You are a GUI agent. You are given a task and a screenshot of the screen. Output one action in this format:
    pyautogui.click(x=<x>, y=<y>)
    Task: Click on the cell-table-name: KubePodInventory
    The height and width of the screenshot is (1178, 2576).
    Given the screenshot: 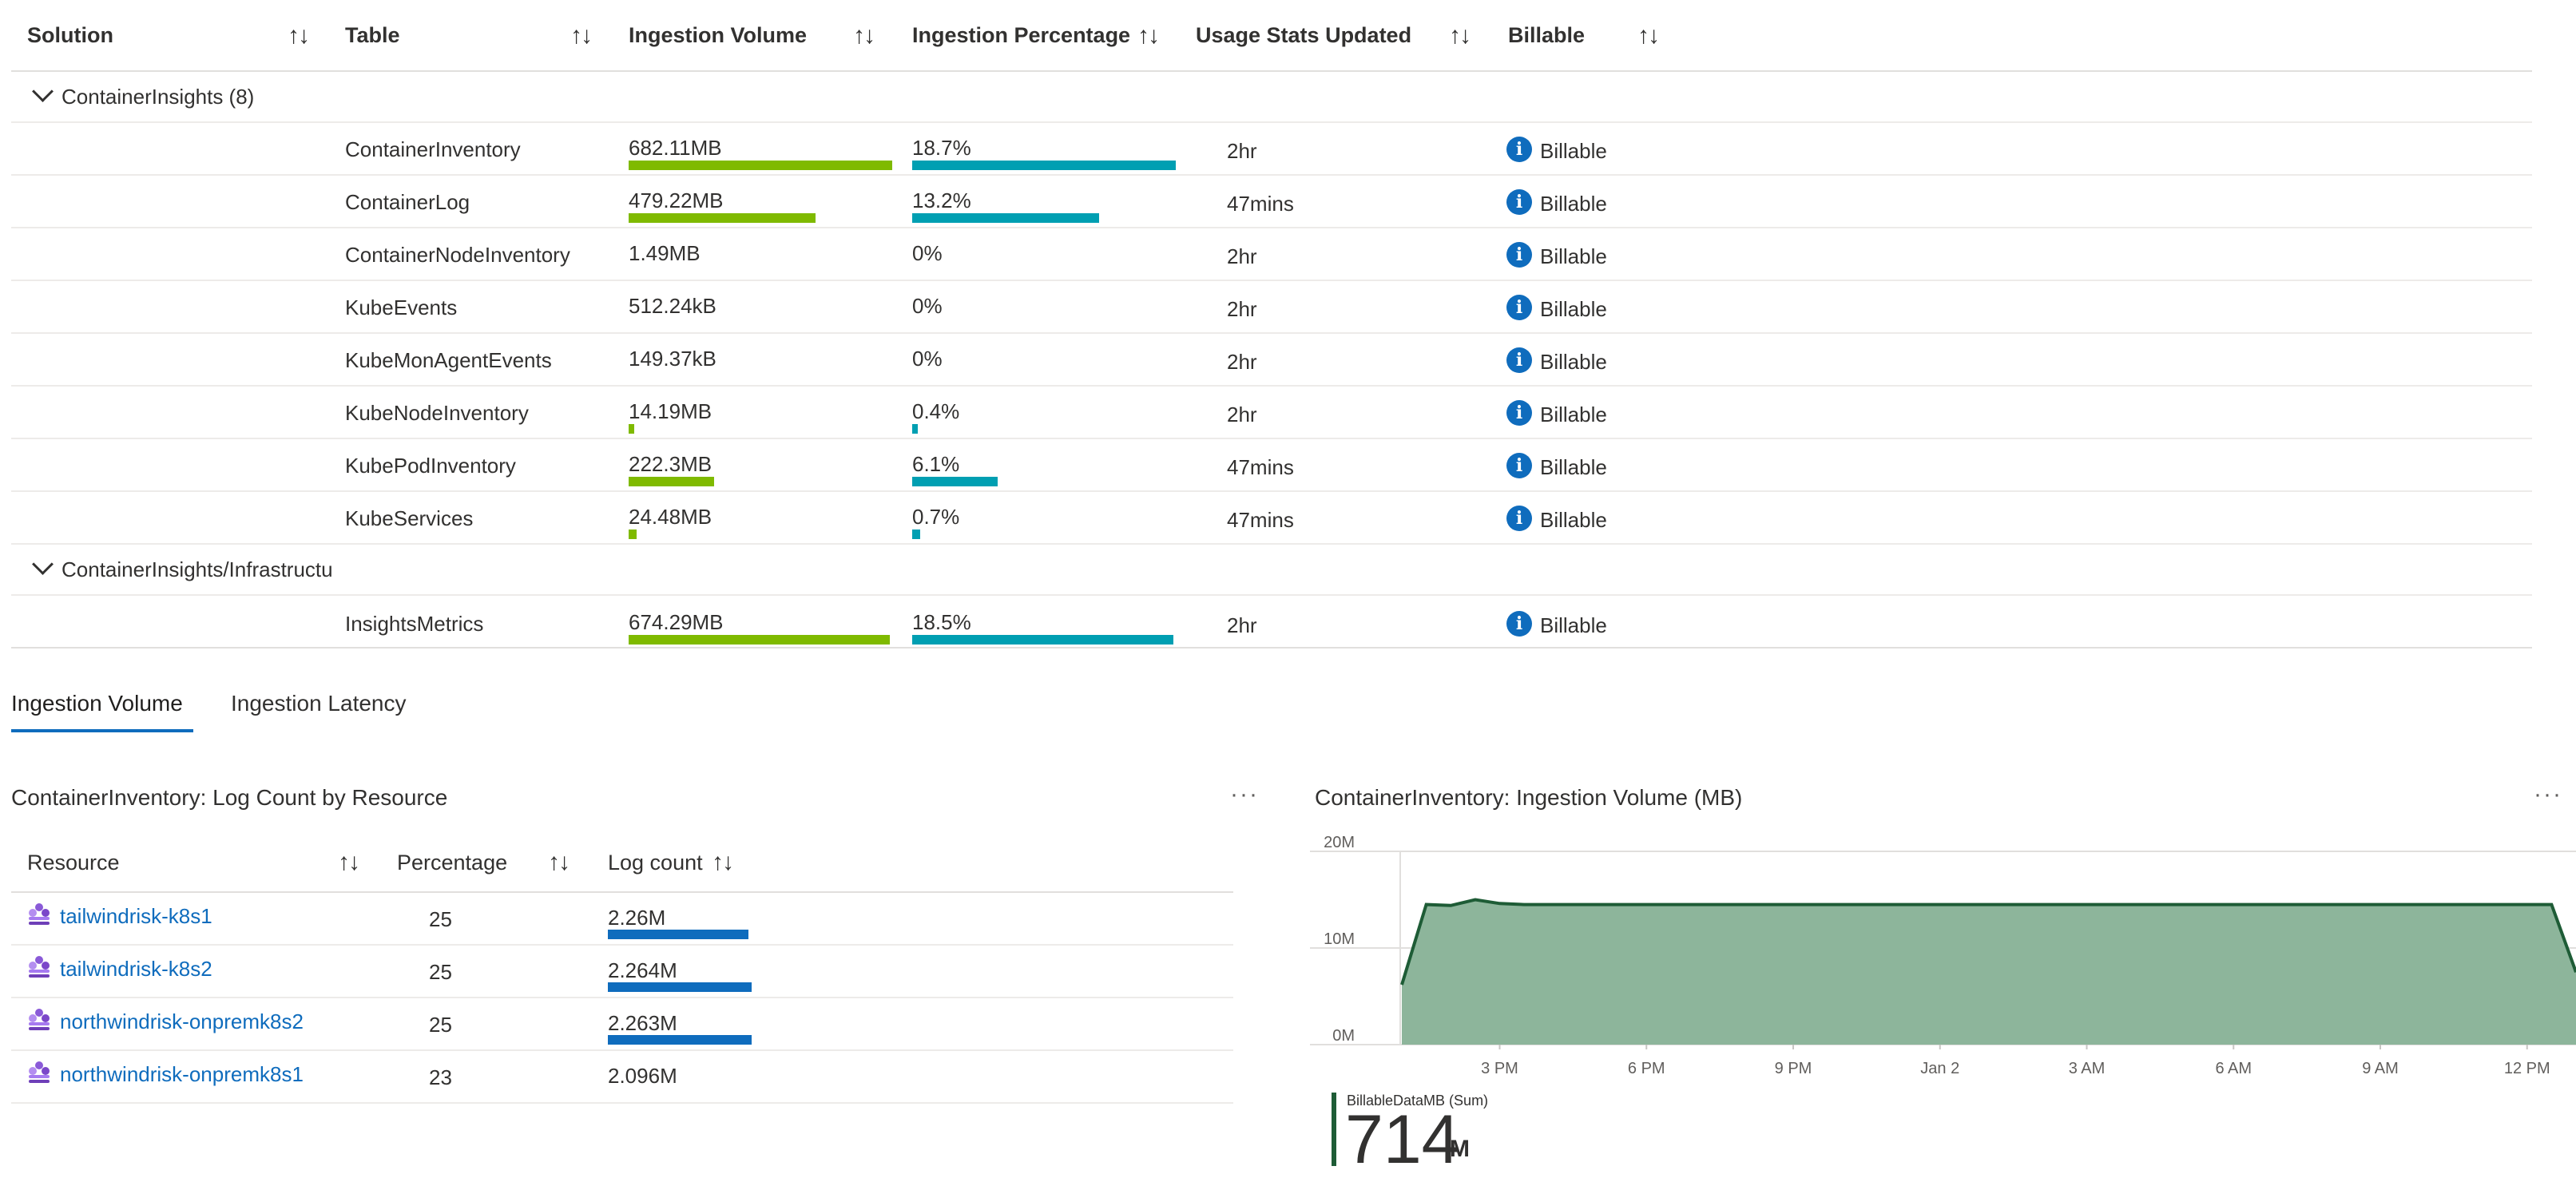 What is the action you would take?
    pyautogui.click(x=430, y=466)
    